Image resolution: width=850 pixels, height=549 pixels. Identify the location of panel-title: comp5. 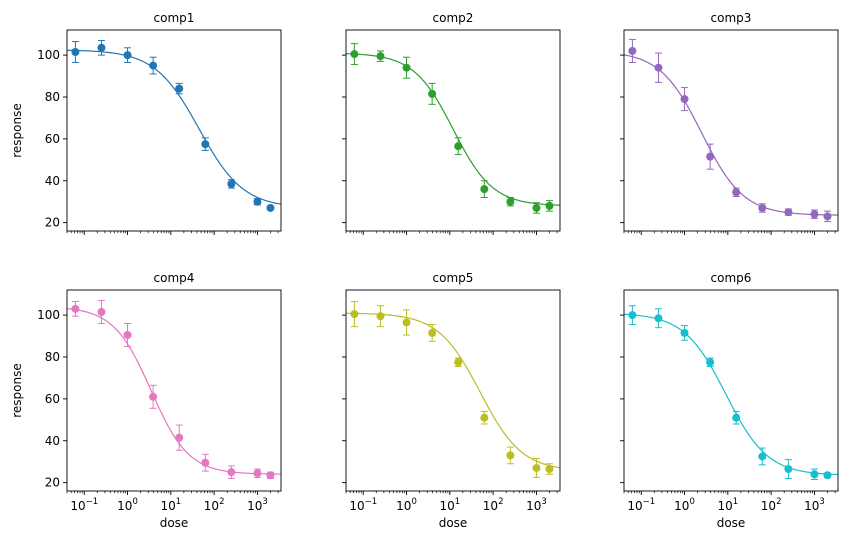
(453, 278).